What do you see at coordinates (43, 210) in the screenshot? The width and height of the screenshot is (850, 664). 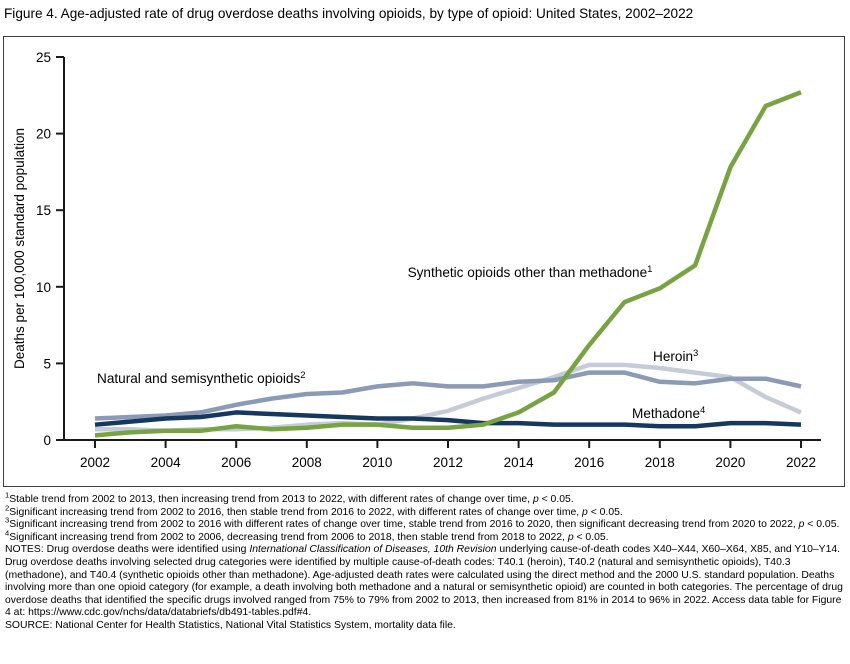 I see `y-tick-label: 15` at bounding box center [43, 210].